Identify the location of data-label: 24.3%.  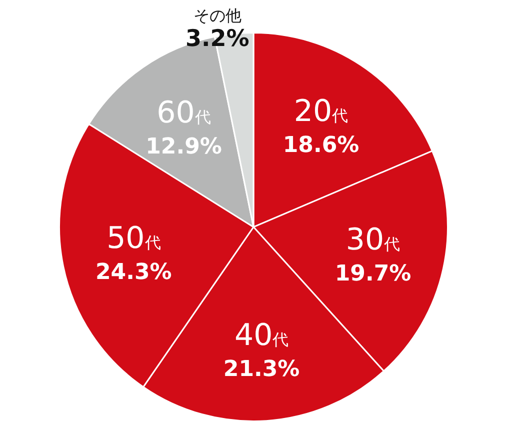
(134, 272).